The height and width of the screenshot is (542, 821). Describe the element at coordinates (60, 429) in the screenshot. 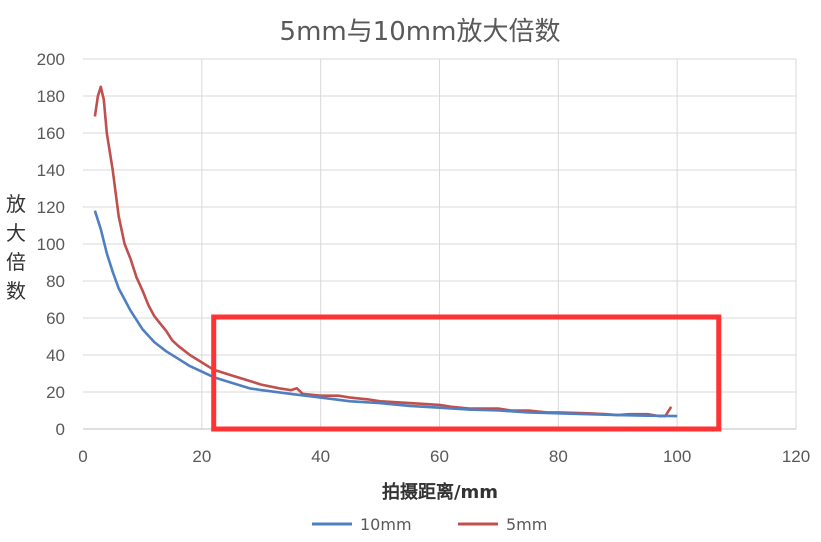

I see `y-tick-label-0: 0` at that location.